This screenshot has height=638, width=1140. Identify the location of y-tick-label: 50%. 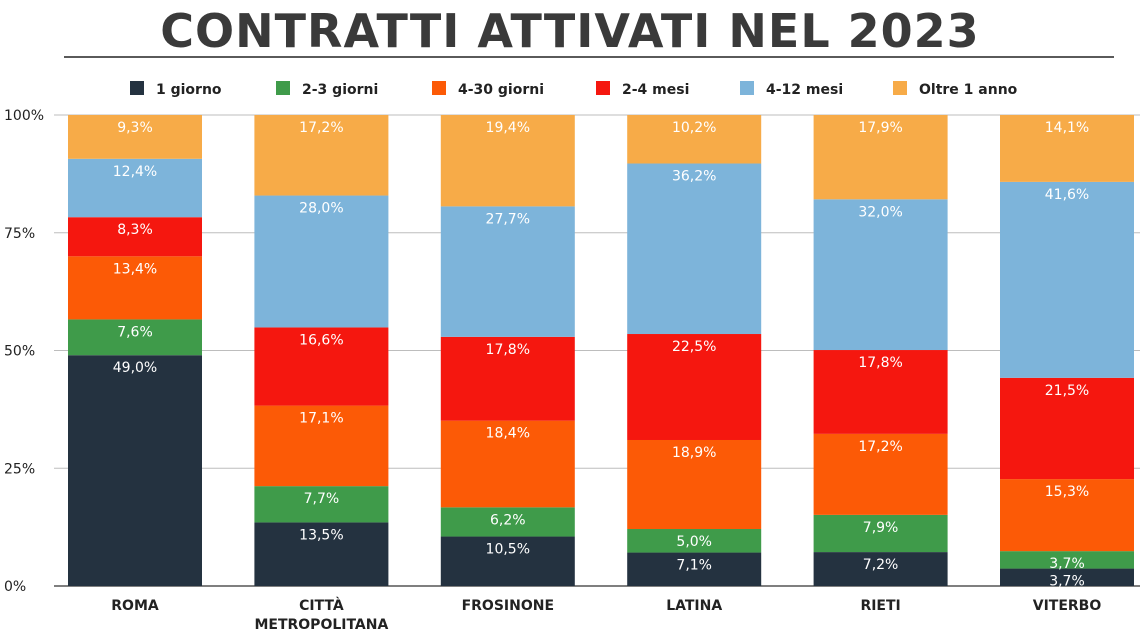
(19, 352).